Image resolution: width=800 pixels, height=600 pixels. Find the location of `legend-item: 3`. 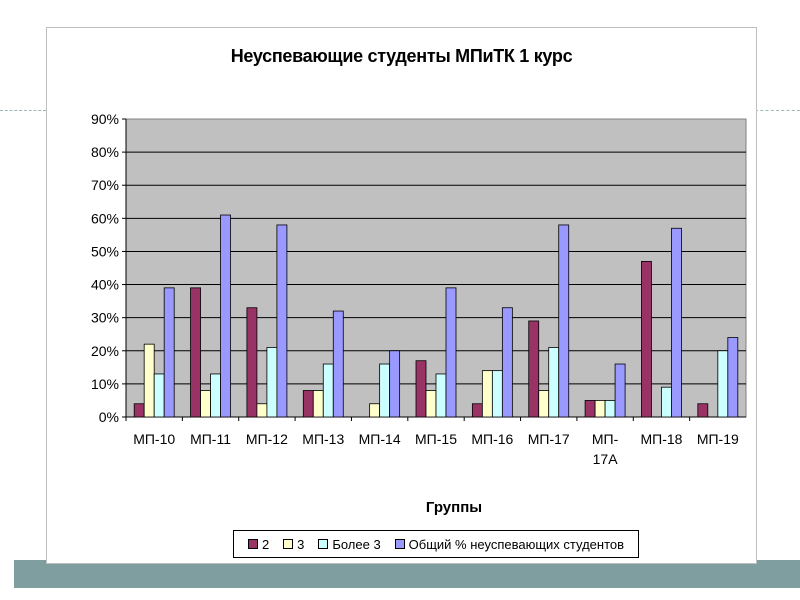

legend-item: 3 is located at coordinates (293, 544).